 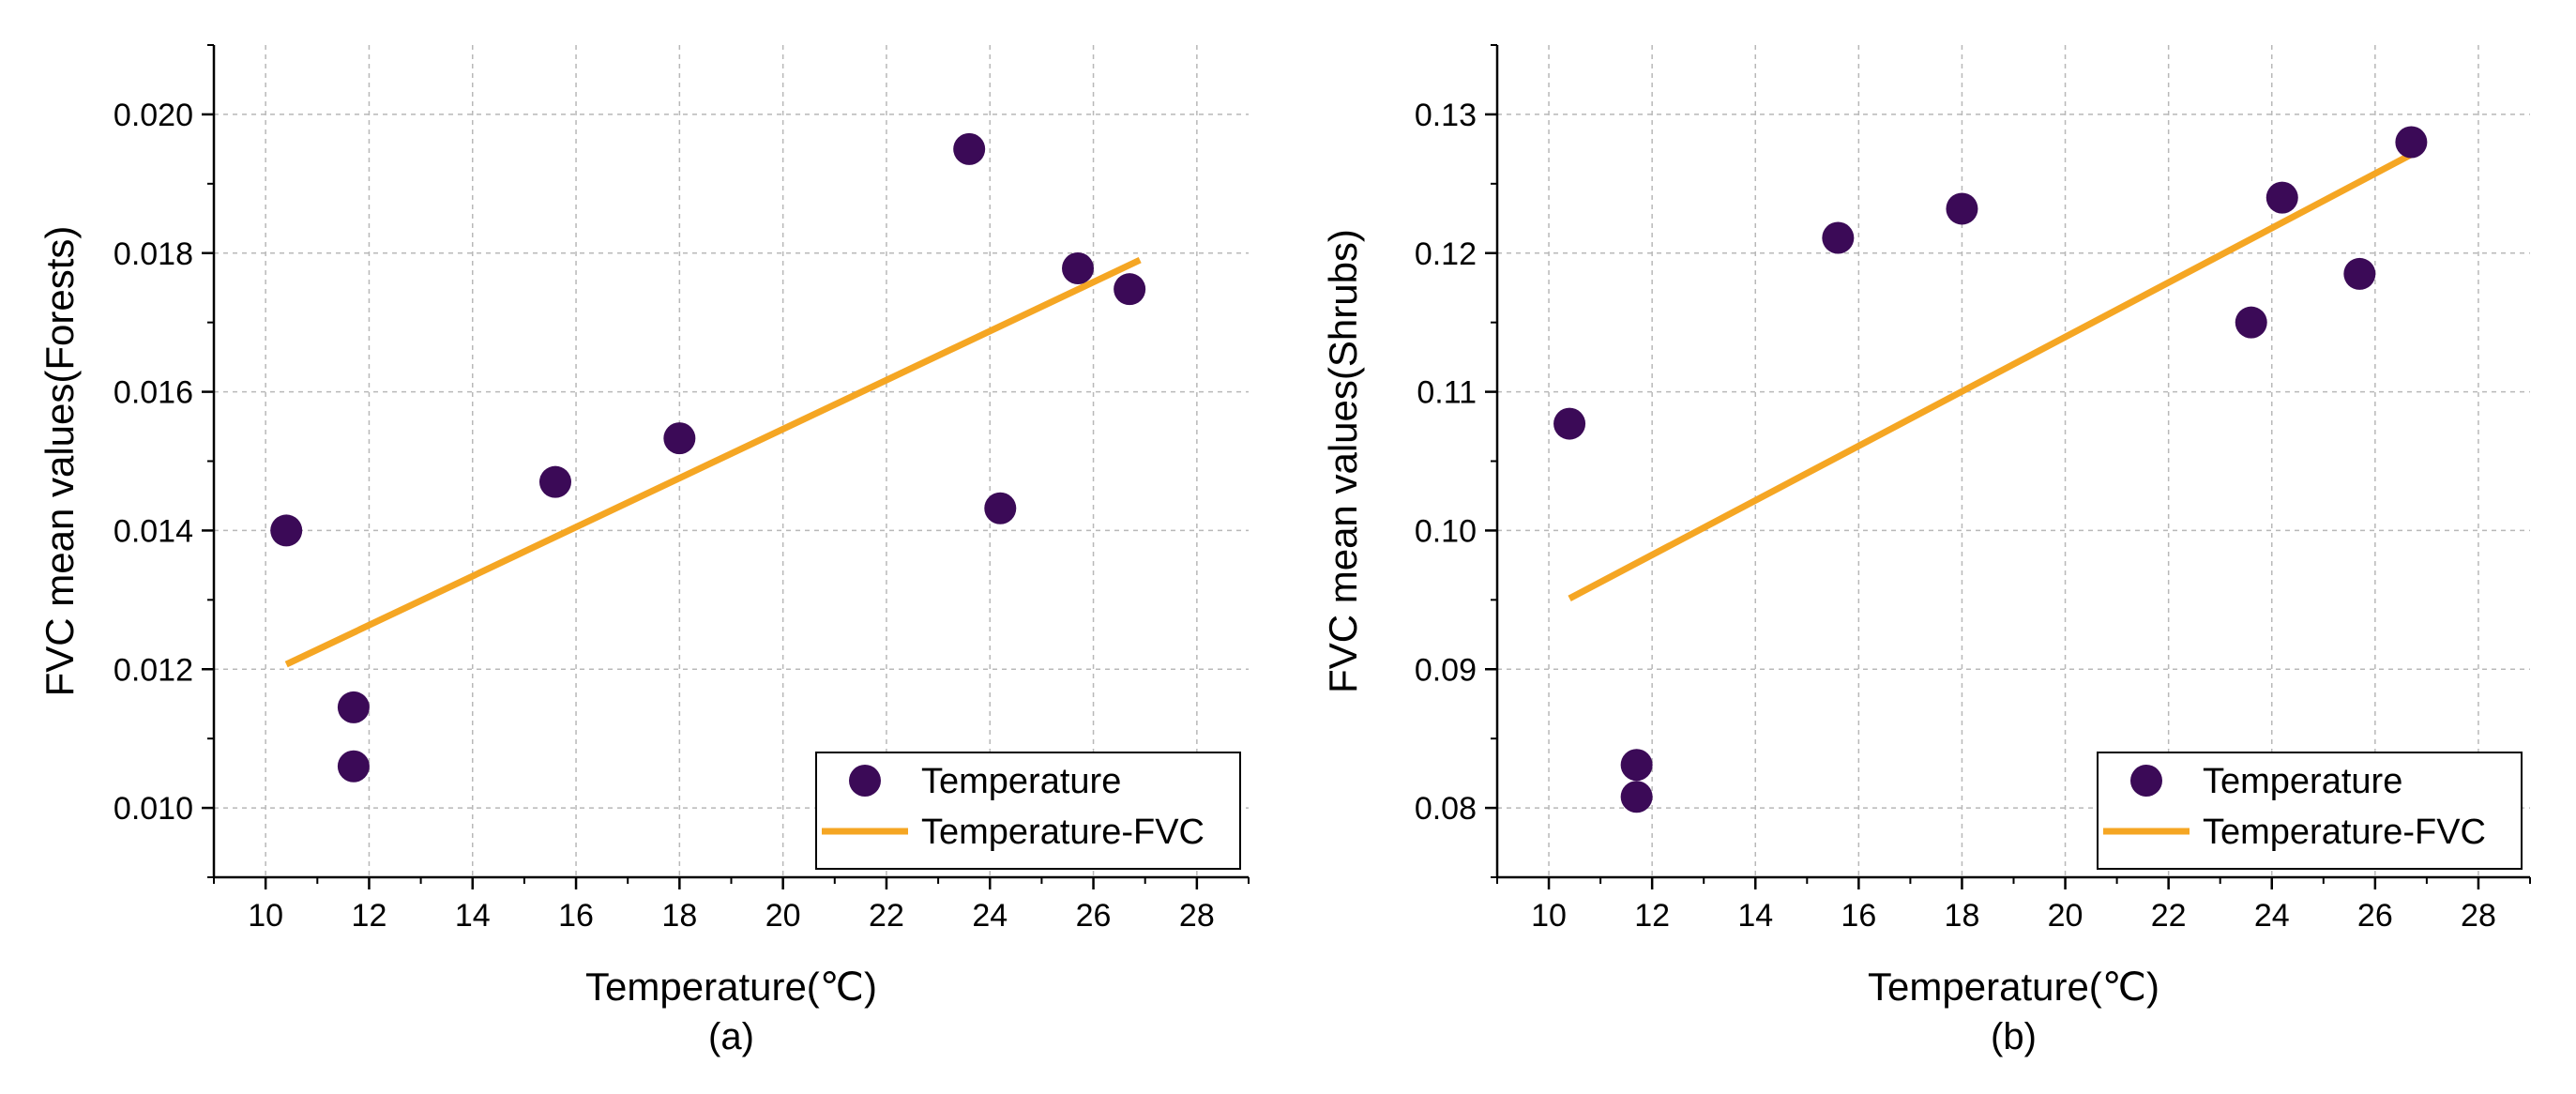 What do you see at coordinates (153, 393) in the screenshot?
I see `y-tick-label: 0.016` at bounding box center [153, 393].